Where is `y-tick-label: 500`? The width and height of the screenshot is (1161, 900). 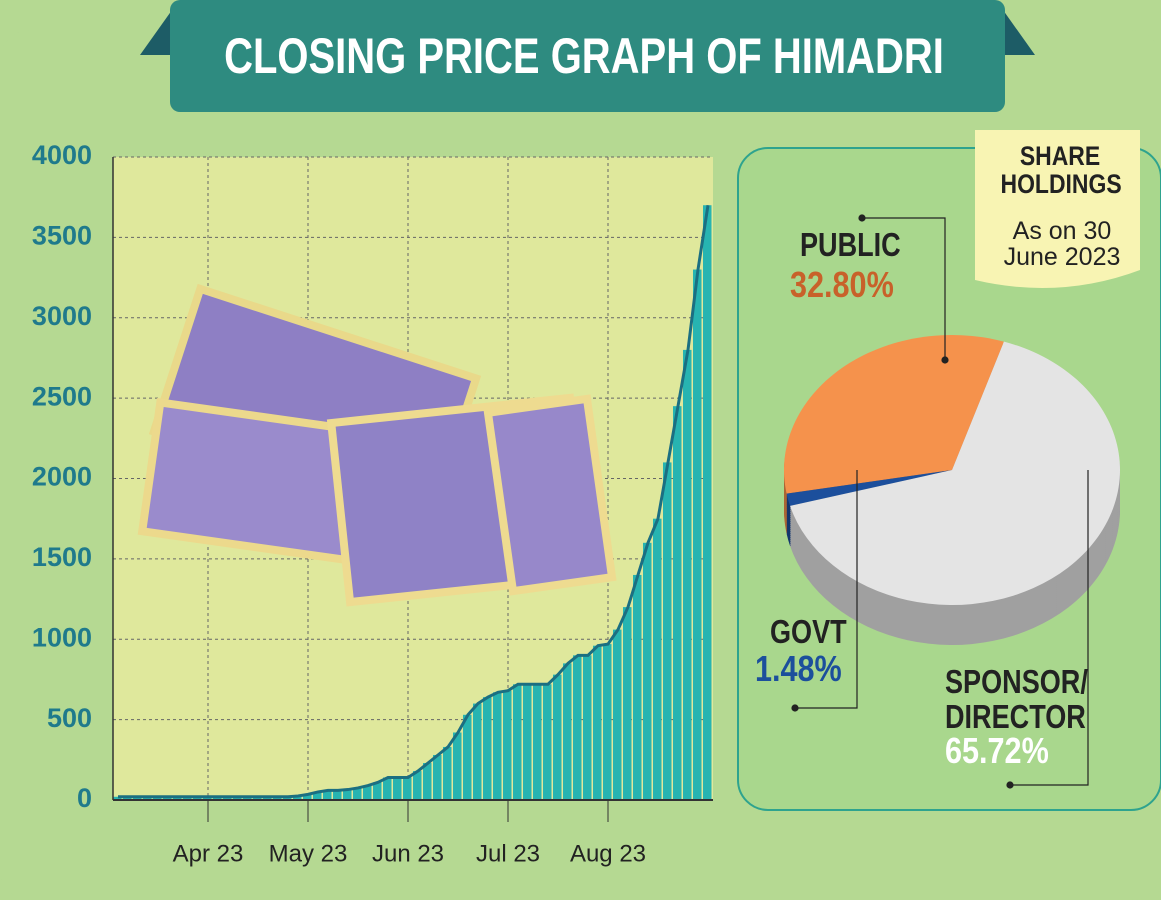 y-tick-label: 500 is located at coordinates (69, 718).